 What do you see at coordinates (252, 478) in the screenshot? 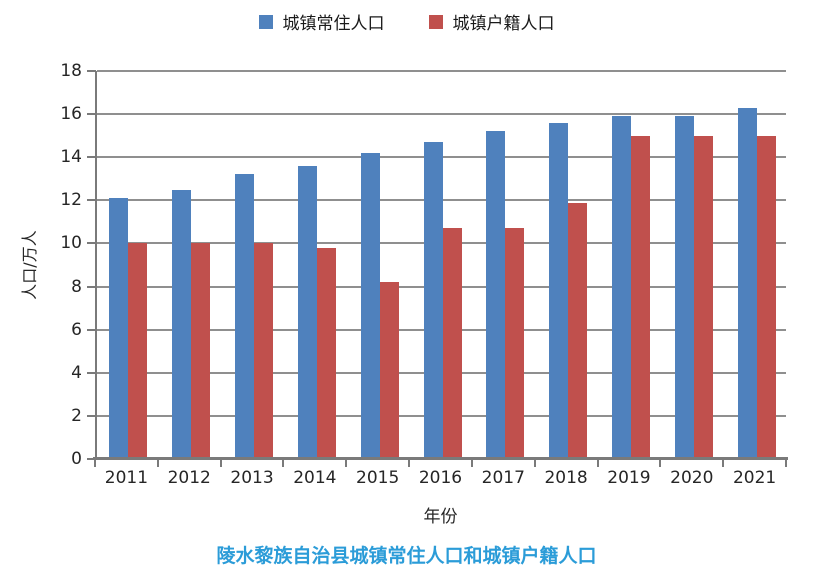
I see `x-tick-label-2013: 2013` at bounding box center [252, 478].